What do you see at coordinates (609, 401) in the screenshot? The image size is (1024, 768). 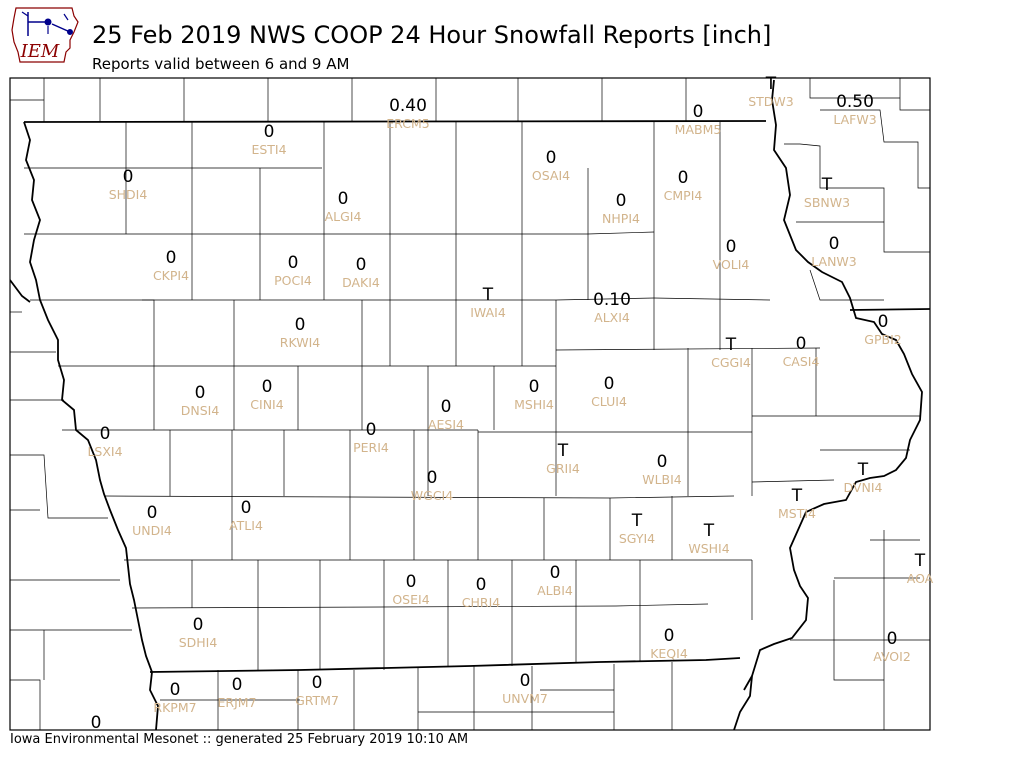 I see `station-id: CLUI4` at bounding box center [609, 401].